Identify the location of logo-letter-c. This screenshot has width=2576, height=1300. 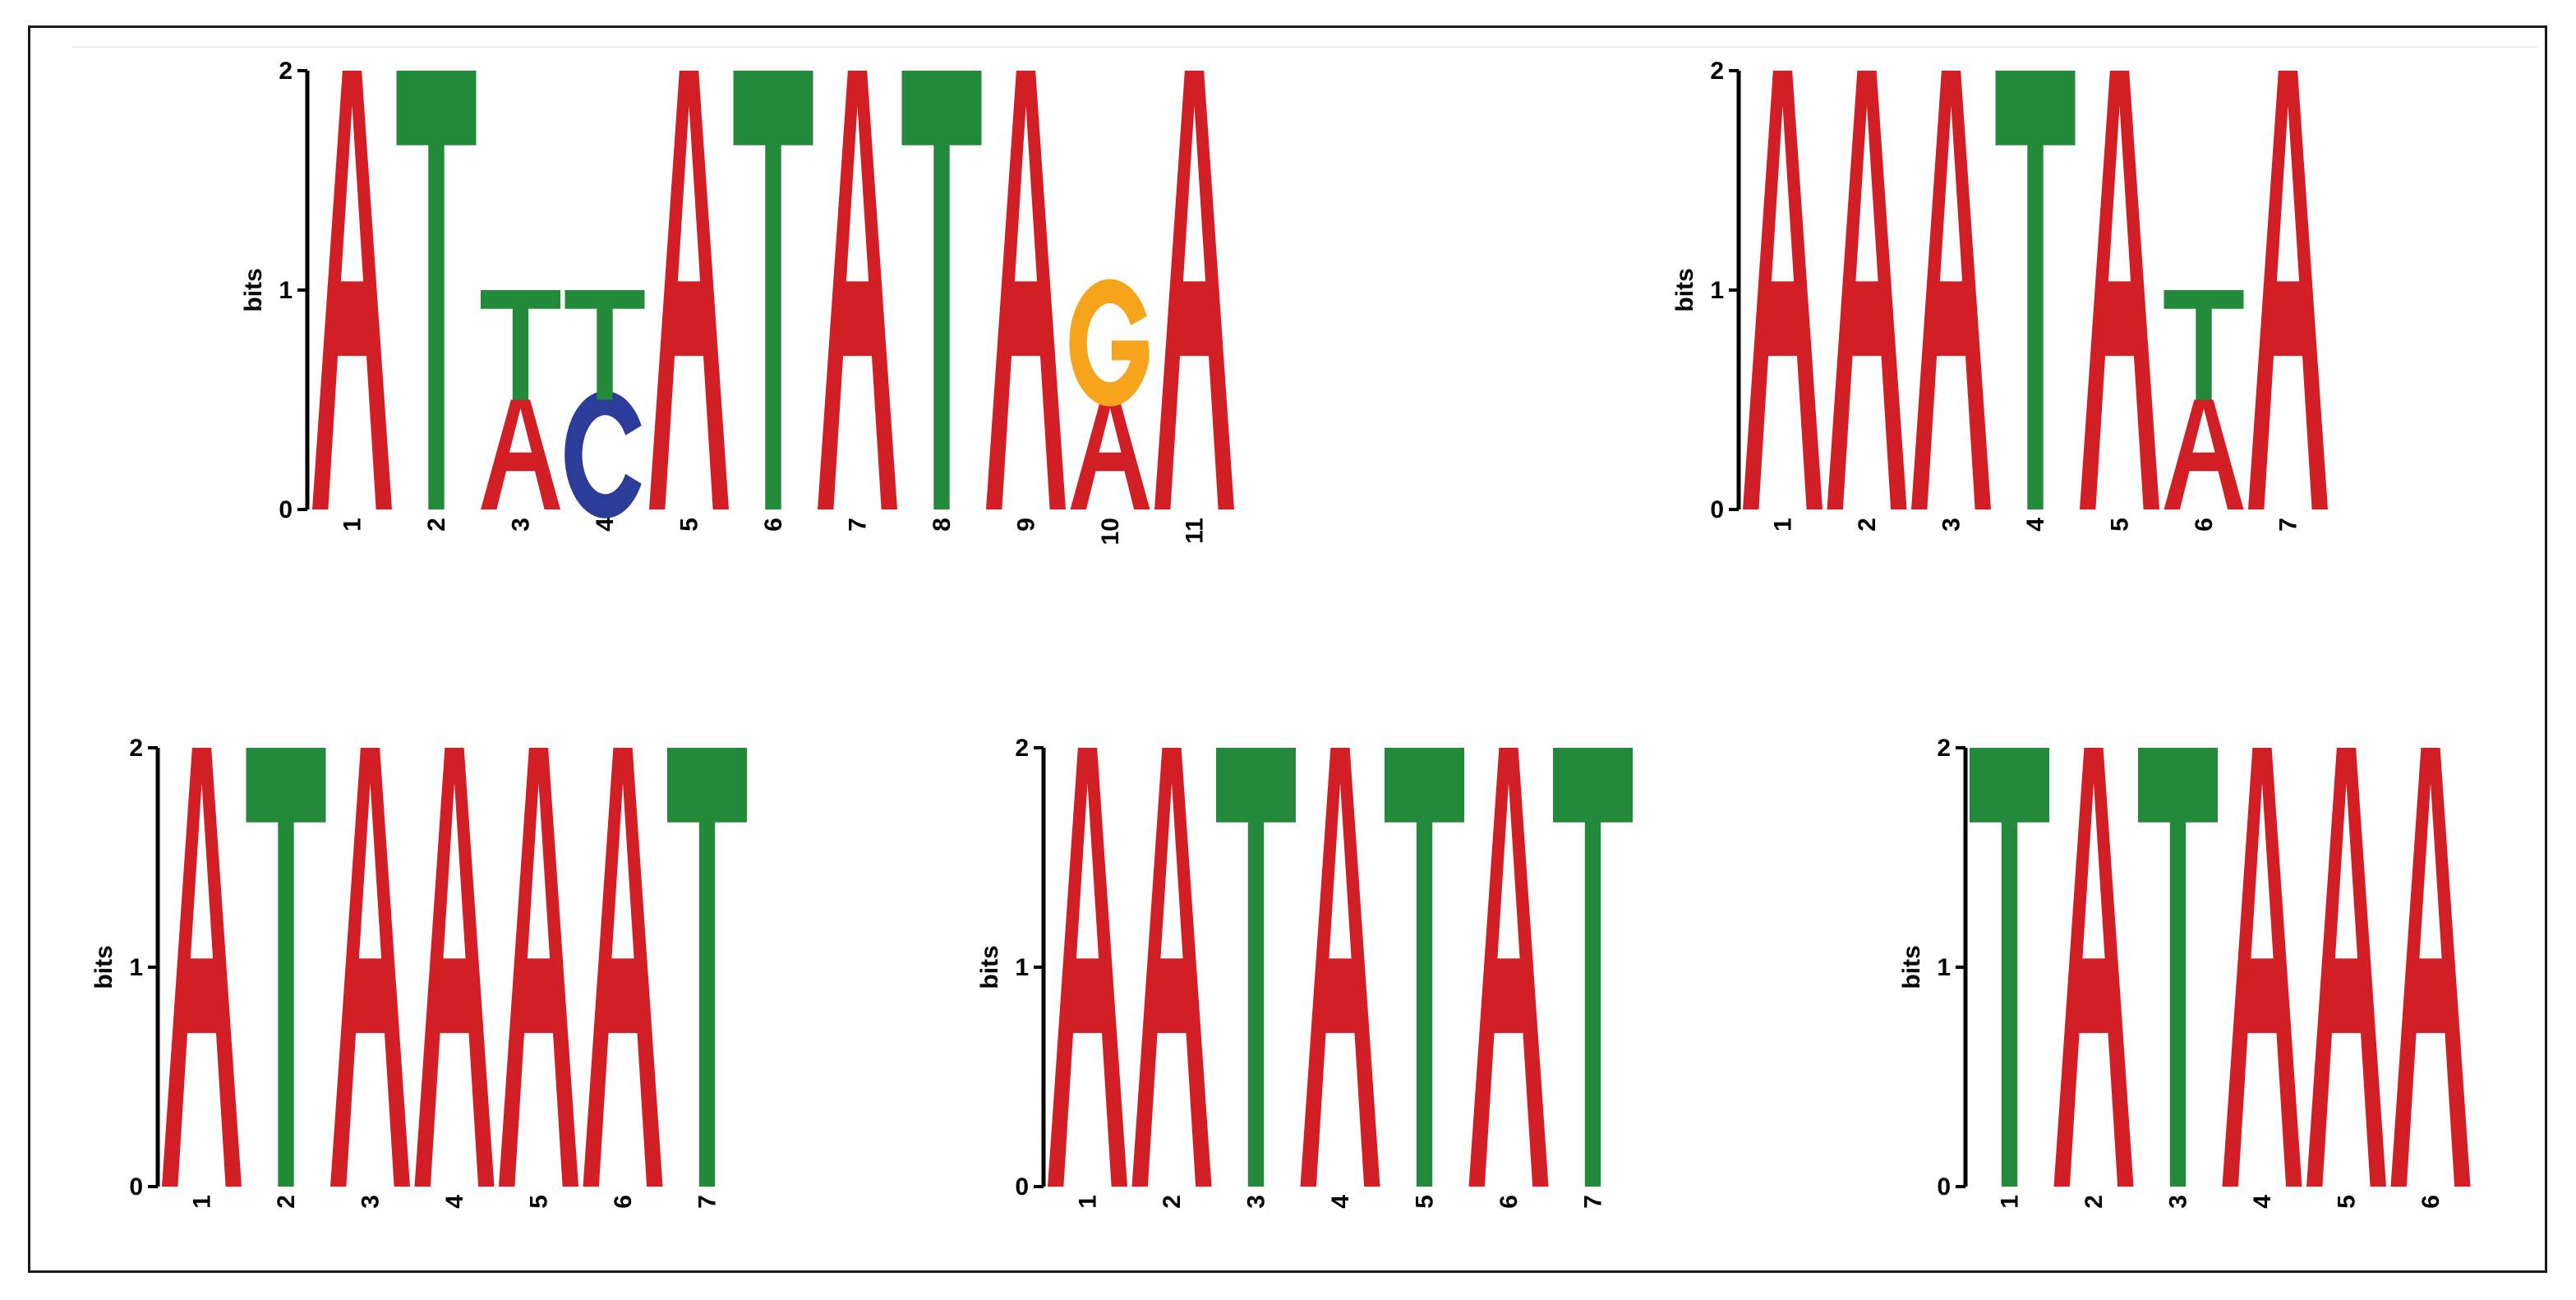
(603, 454).